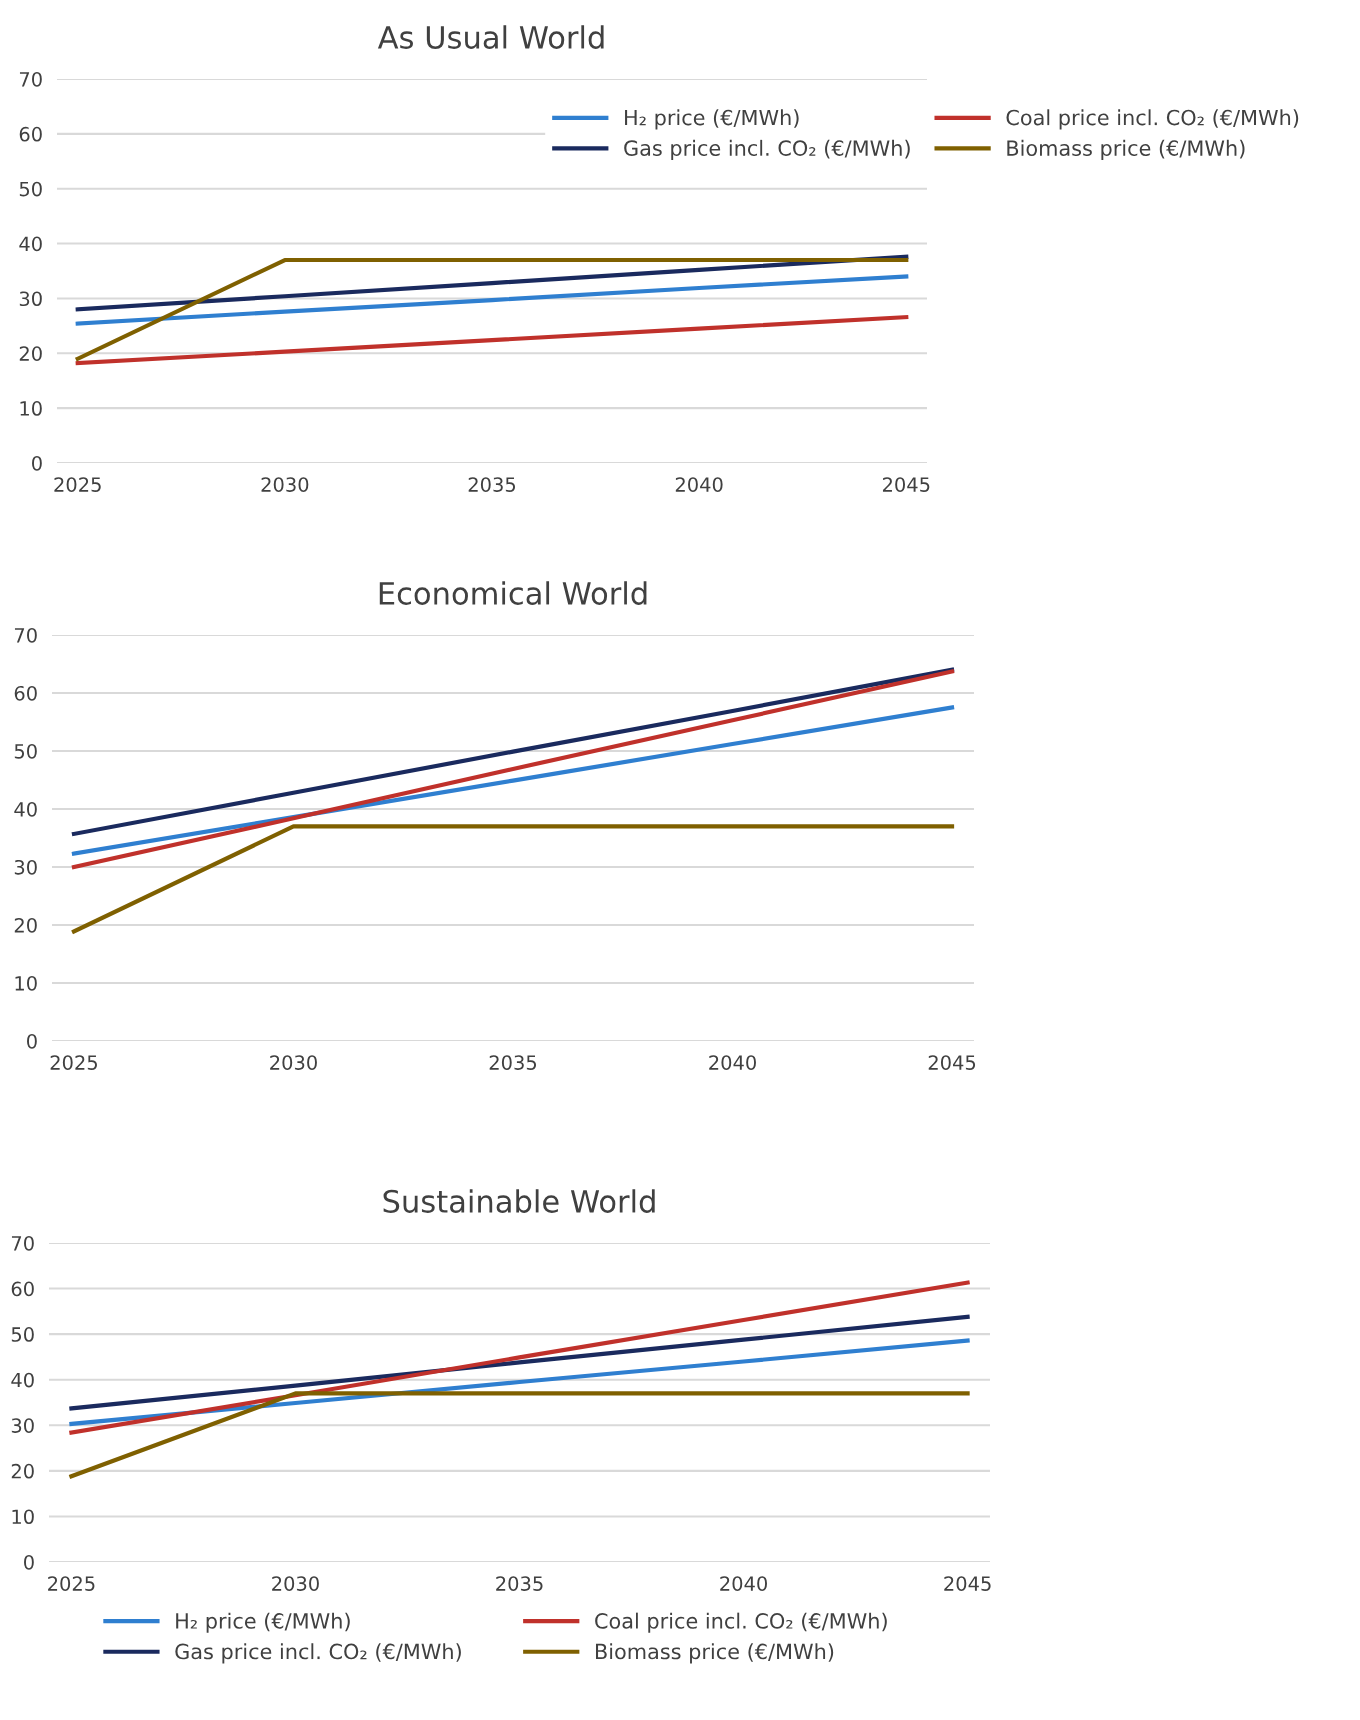  I want to click on chart-title: Economical World, so click(513, 593).